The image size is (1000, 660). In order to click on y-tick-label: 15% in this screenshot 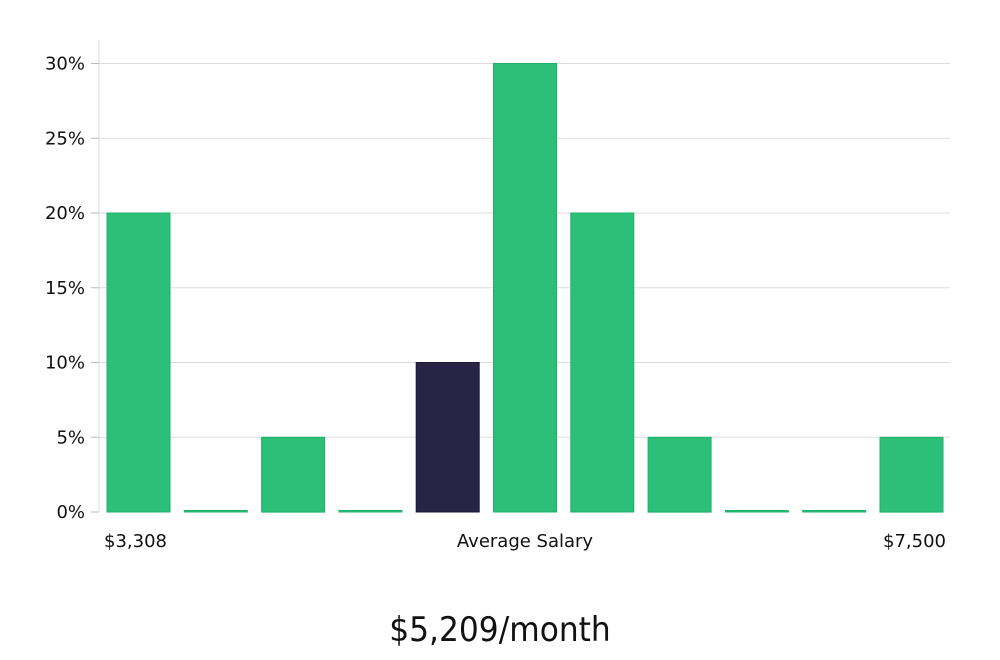, I will do `click(65, 288)`.